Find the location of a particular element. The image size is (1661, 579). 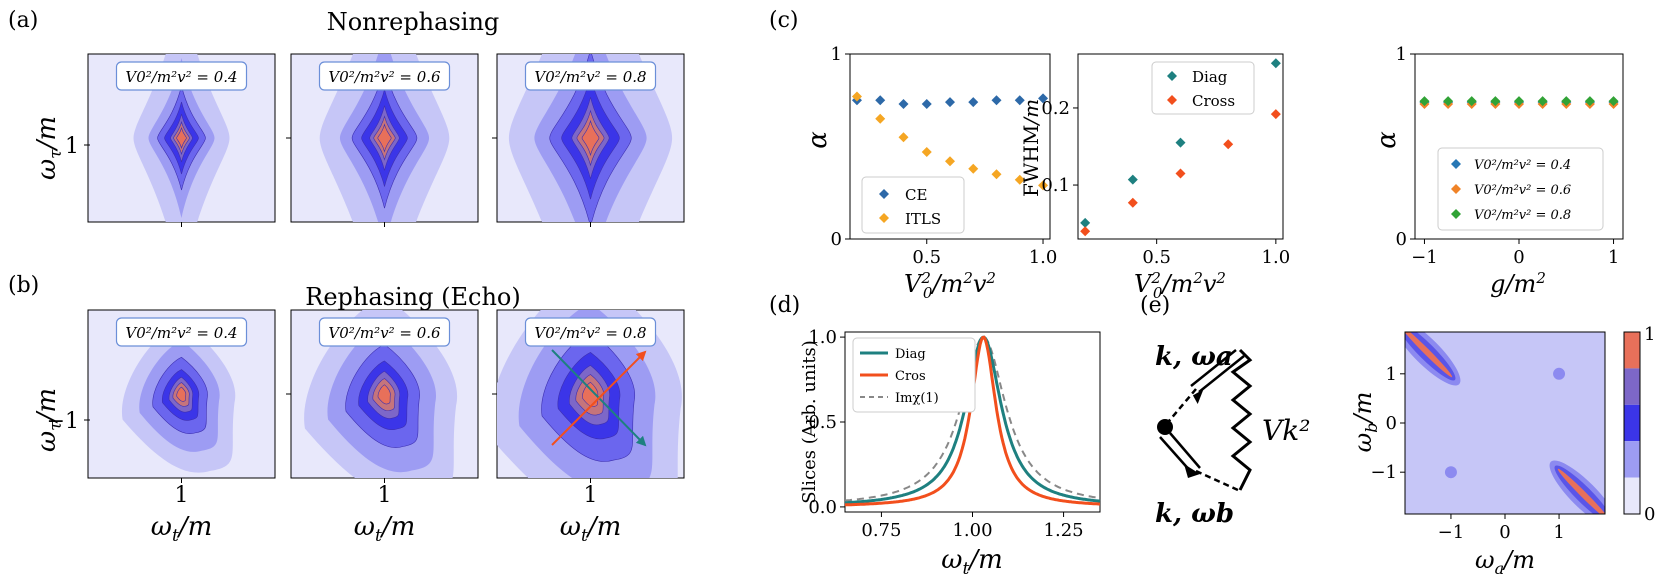

legend-label: Cros is located at coordinates (910, 376).